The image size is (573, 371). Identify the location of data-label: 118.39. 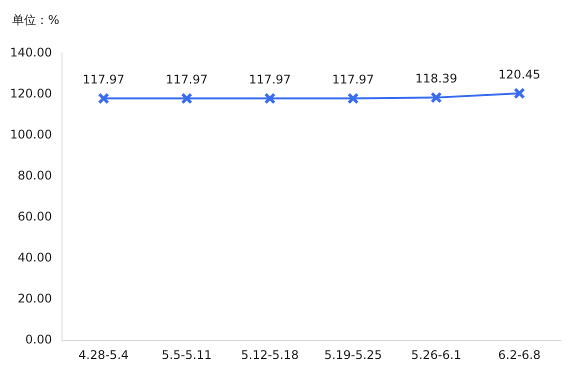
(436, 79).